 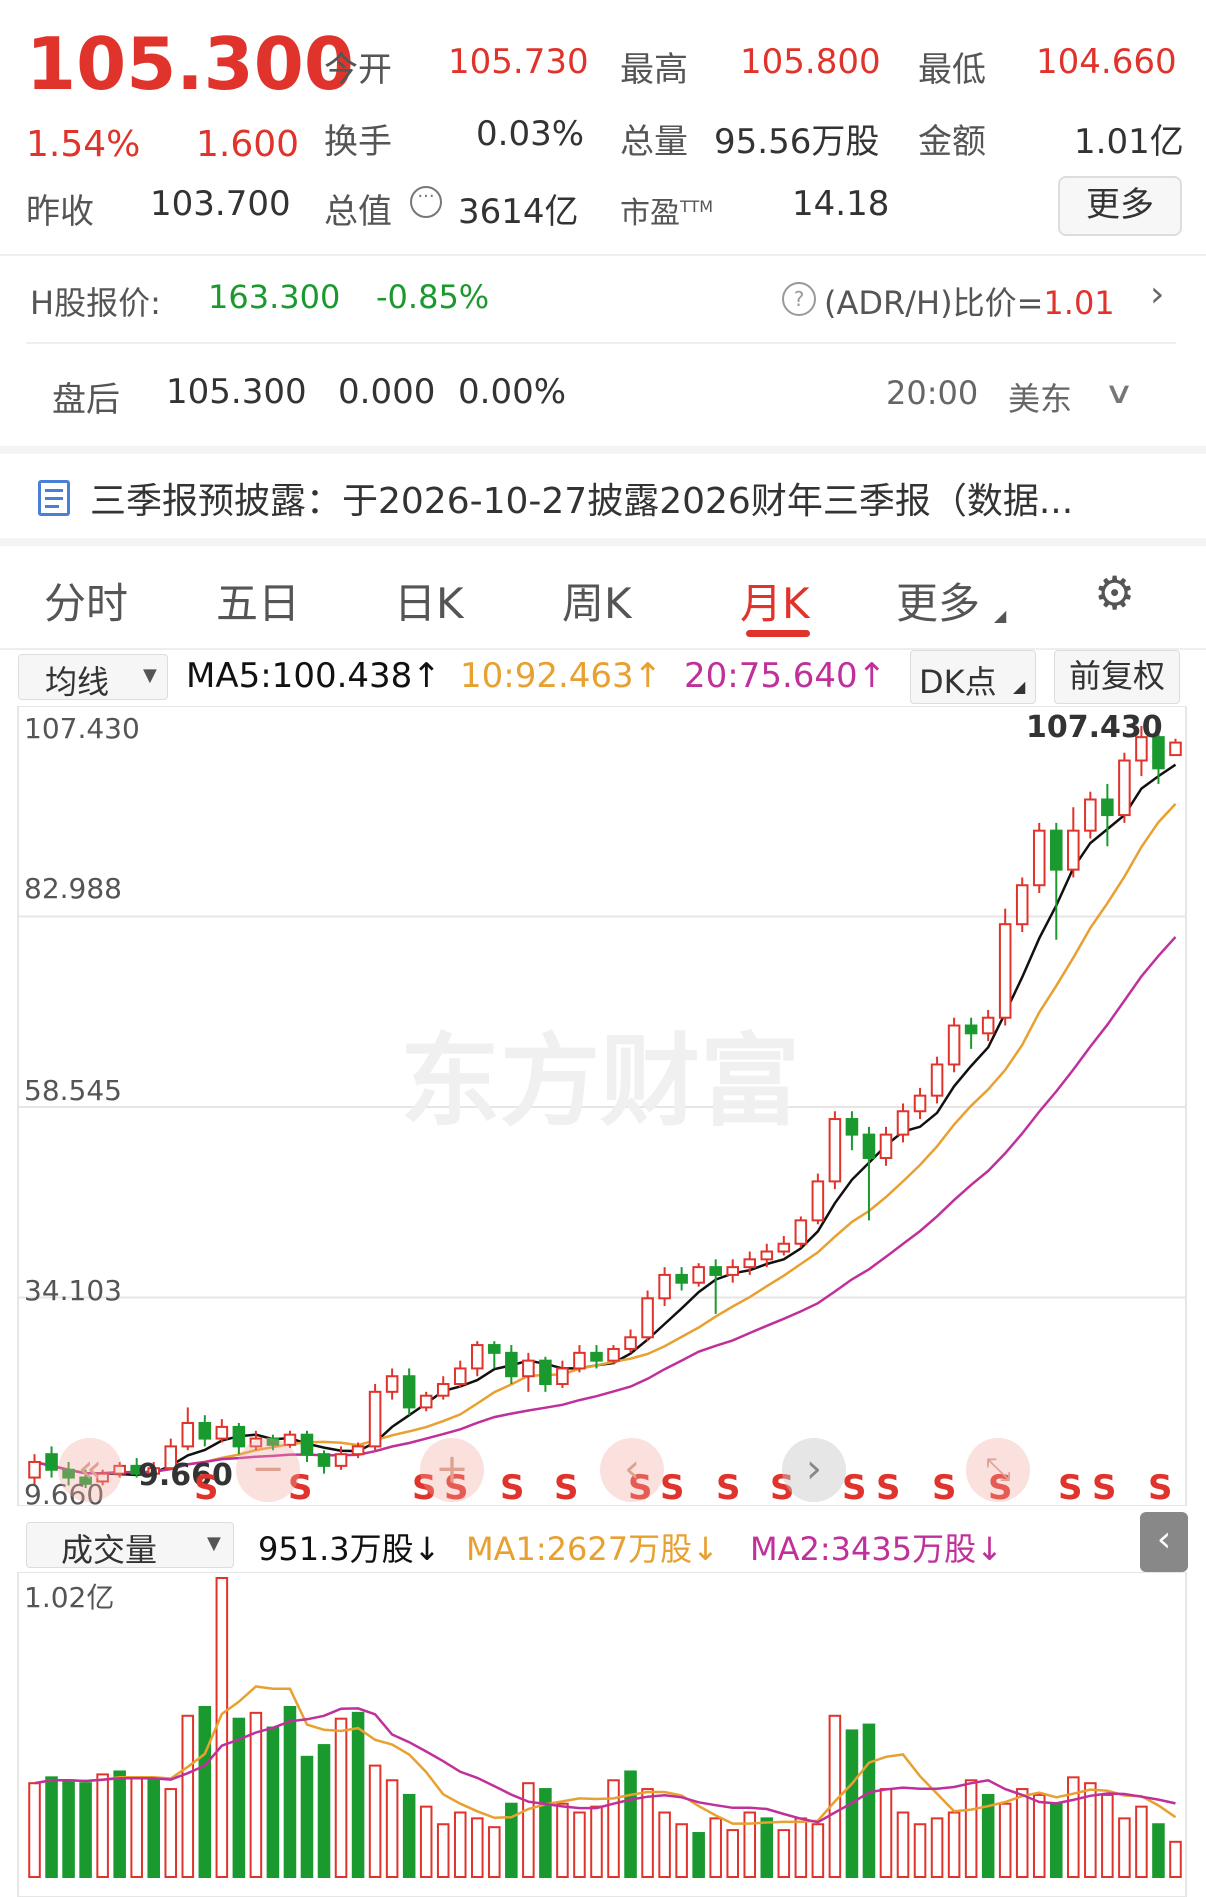 I want to click on scroll-left-icon: ‹, so click(x=632, y=1470).